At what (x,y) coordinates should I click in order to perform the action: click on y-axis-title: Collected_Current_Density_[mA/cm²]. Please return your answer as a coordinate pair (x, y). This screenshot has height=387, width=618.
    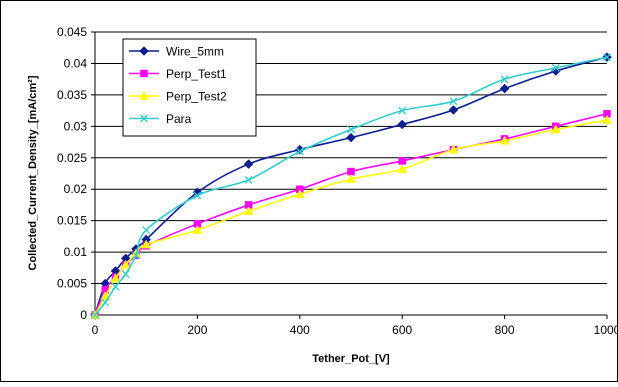
    Looking at the image, I should click on (33, 172).